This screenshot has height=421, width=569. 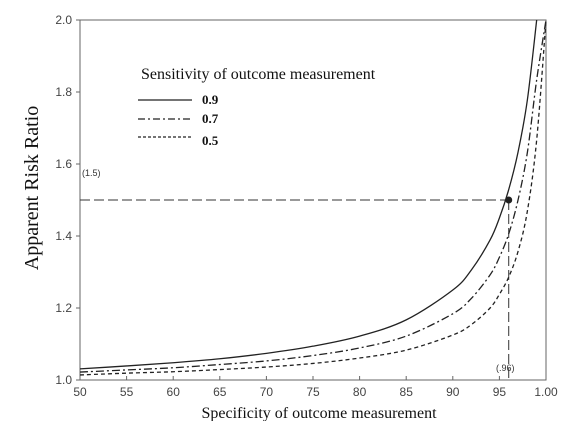 I want to click on annotation-y-label: (1.5), so click(x=91, y=173).